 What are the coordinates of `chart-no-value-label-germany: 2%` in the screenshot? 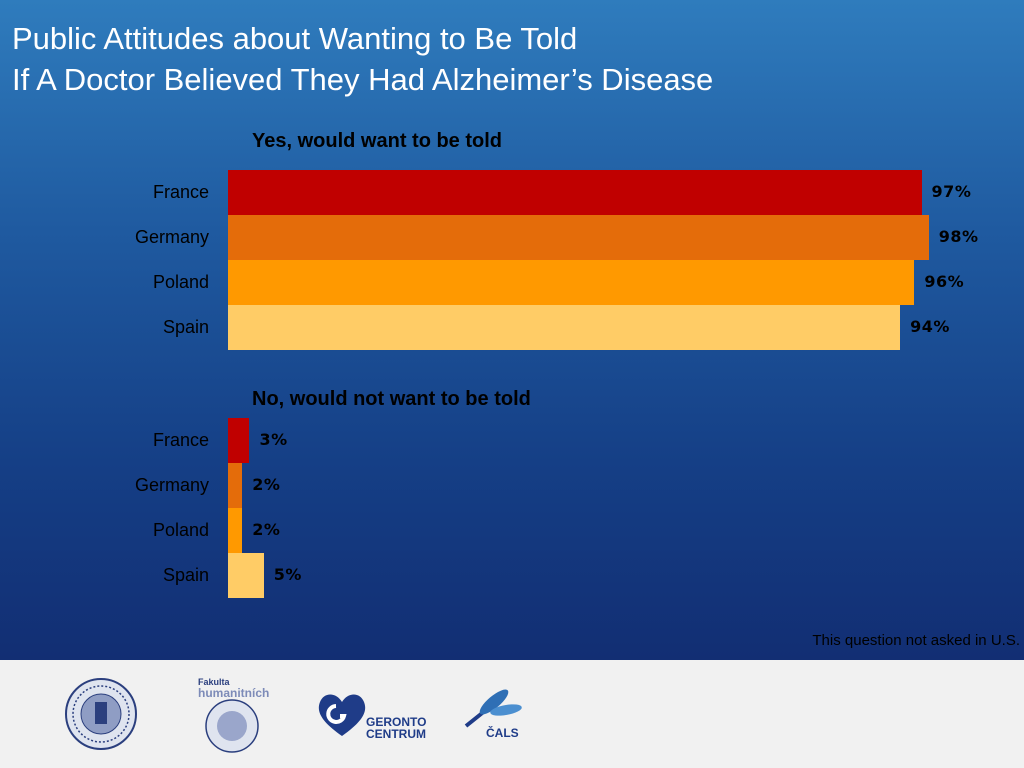 It's located at (266, 484).